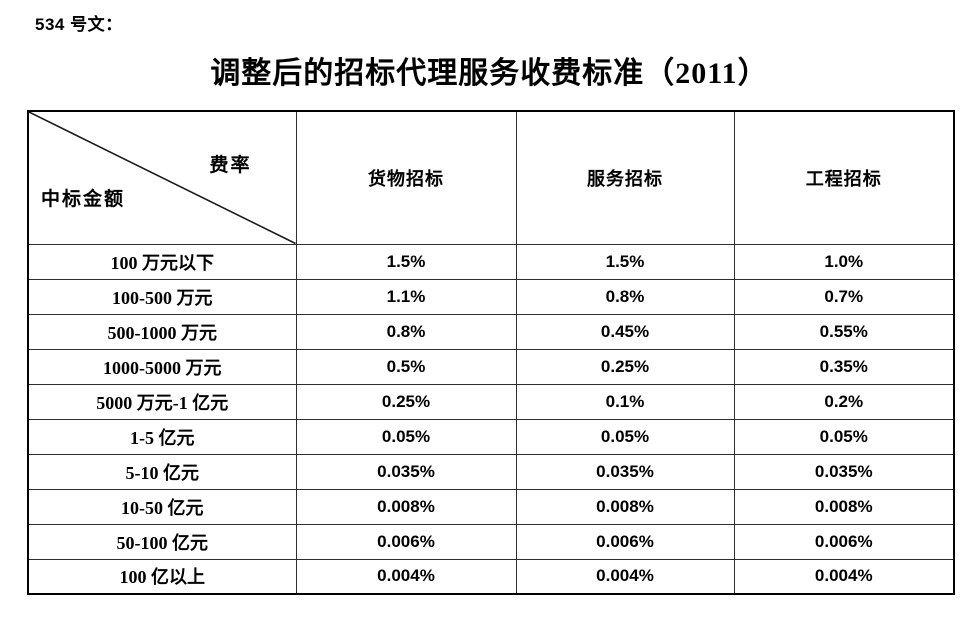 This screenshot has height=629, width=979. I want to click on table-row: 100-500 万元 1.1% 0.8% 0.7%, so click(491, 296).